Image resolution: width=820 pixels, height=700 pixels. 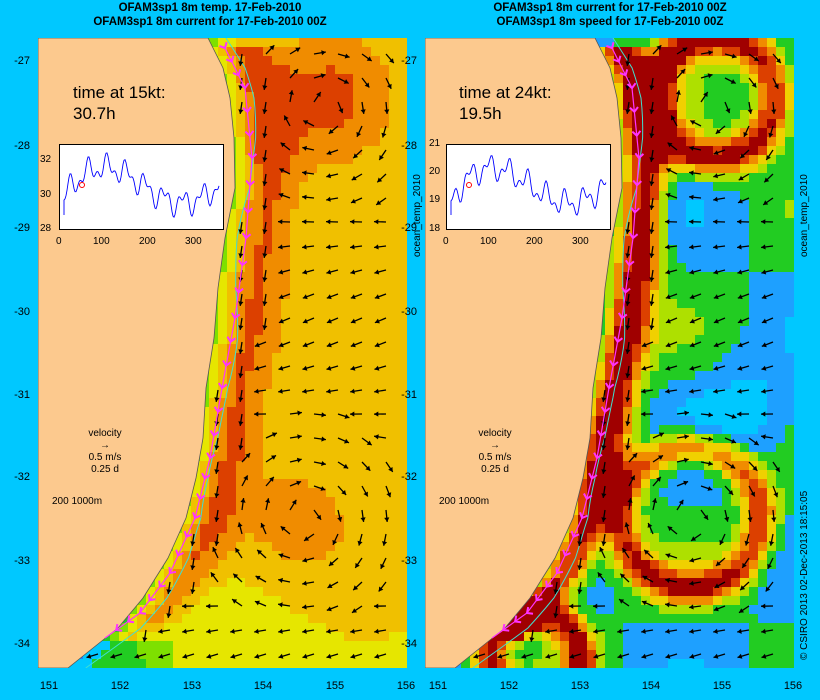 I want to click on left-inset-ytick-1: 30, so click(x=46, y=194).